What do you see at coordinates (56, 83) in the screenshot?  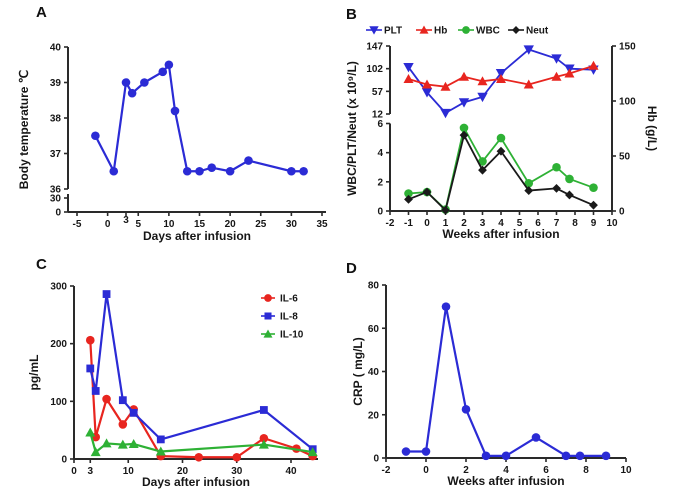 I see `svg-text: 39` at bounding box center [56, 83].